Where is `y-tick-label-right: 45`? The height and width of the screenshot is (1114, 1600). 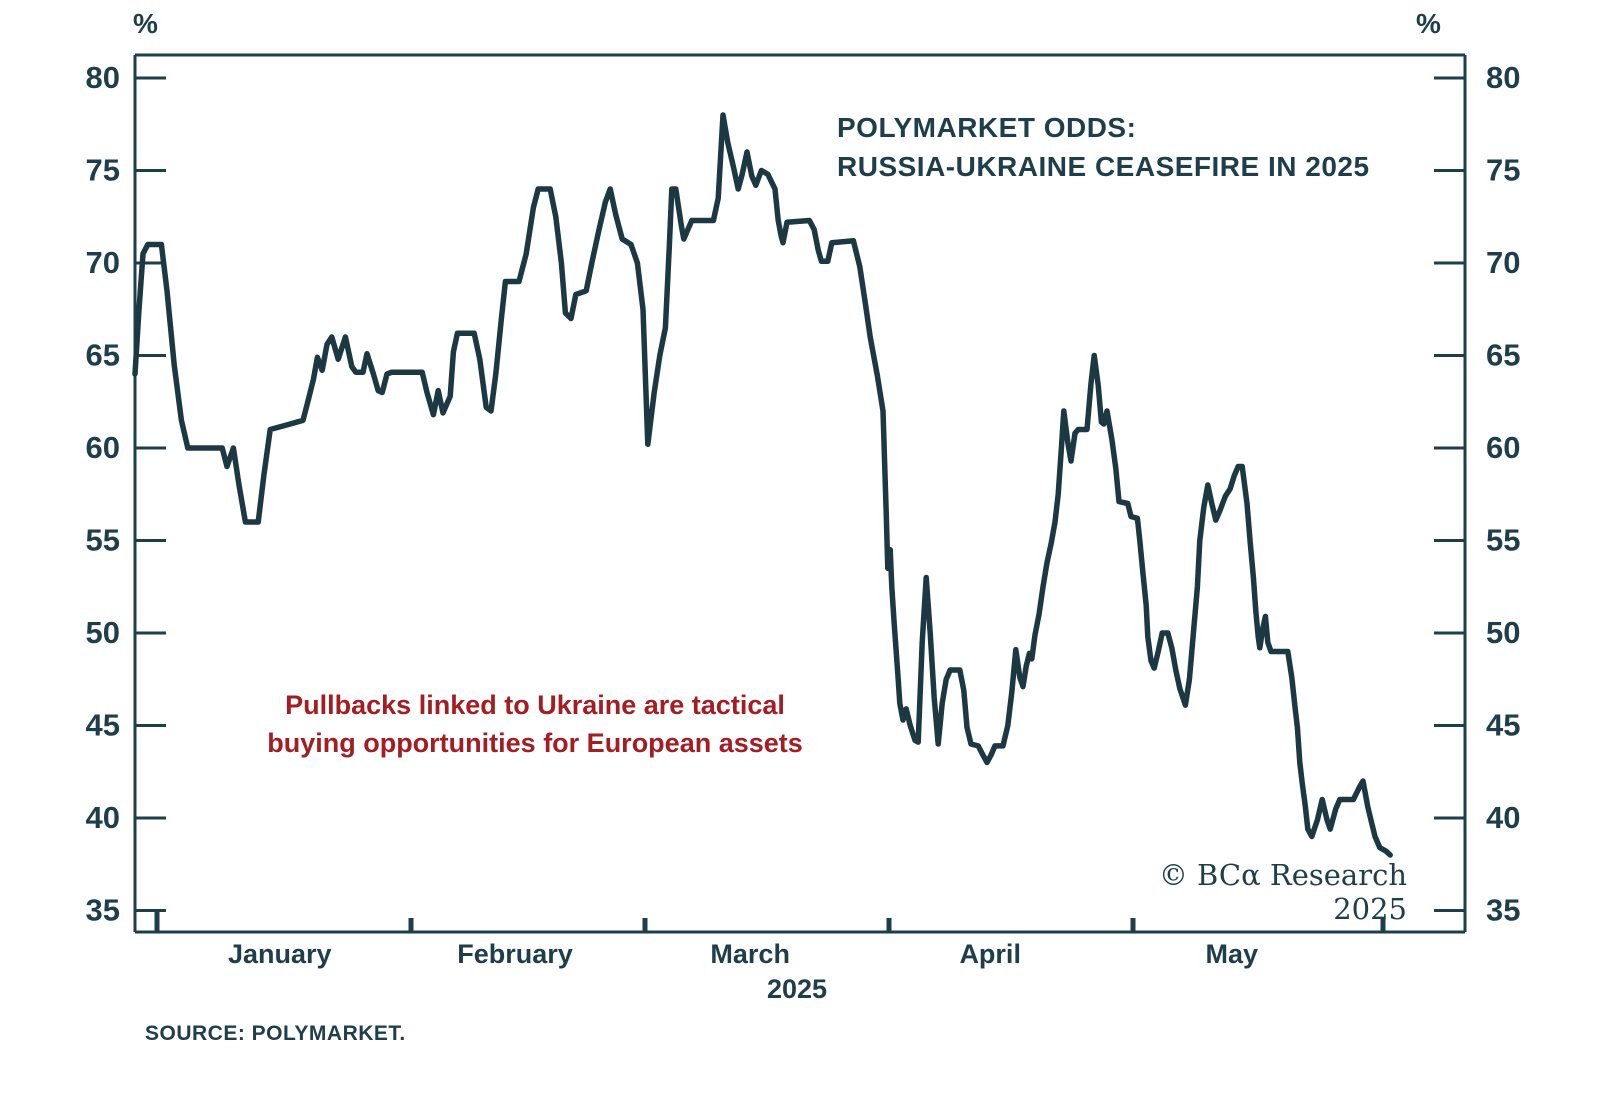 y-tick-label-right: 45 is located at coordinates (1503, 725).